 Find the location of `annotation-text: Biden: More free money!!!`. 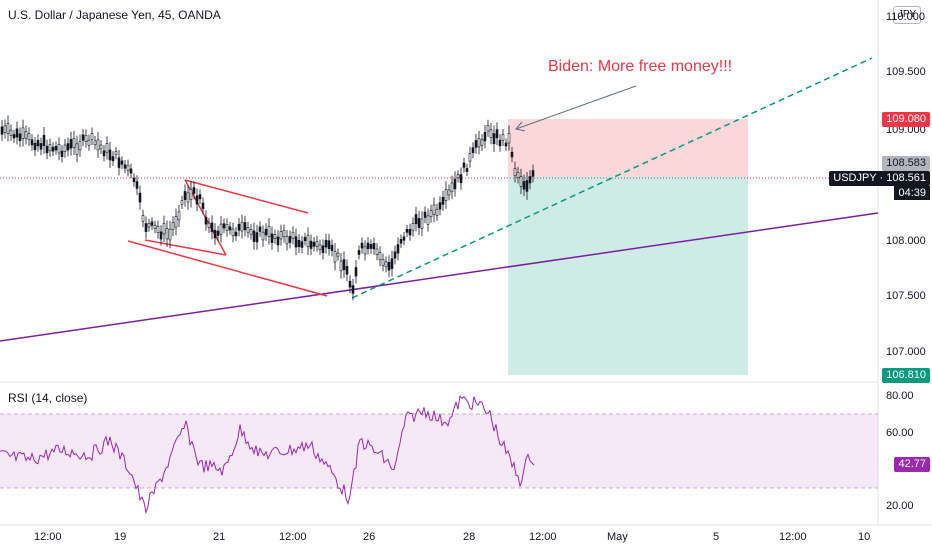

annotation-text: Biden: More free money!!! is located at coordinates (640, 66).